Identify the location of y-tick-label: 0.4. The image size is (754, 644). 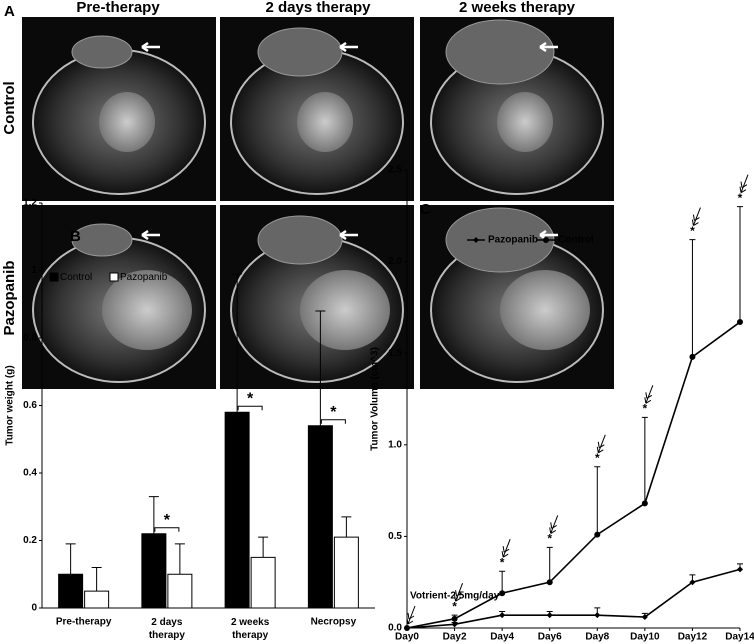
(30, 473).